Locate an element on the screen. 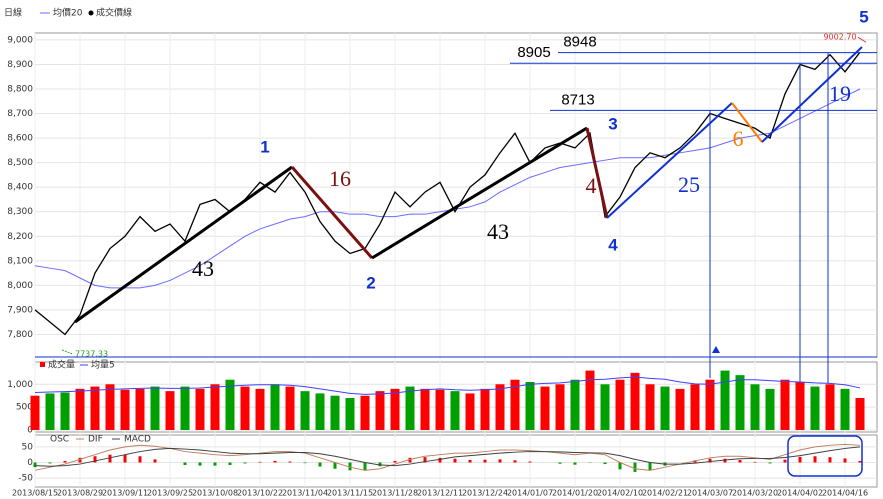  low-pointer is located at coordinates (67, 352).